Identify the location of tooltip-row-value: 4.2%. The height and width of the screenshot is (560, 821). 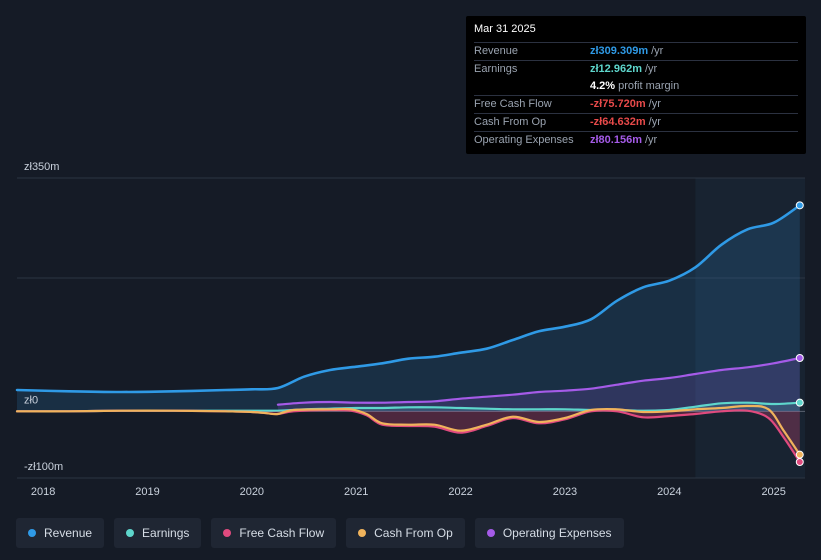
(603, 86).